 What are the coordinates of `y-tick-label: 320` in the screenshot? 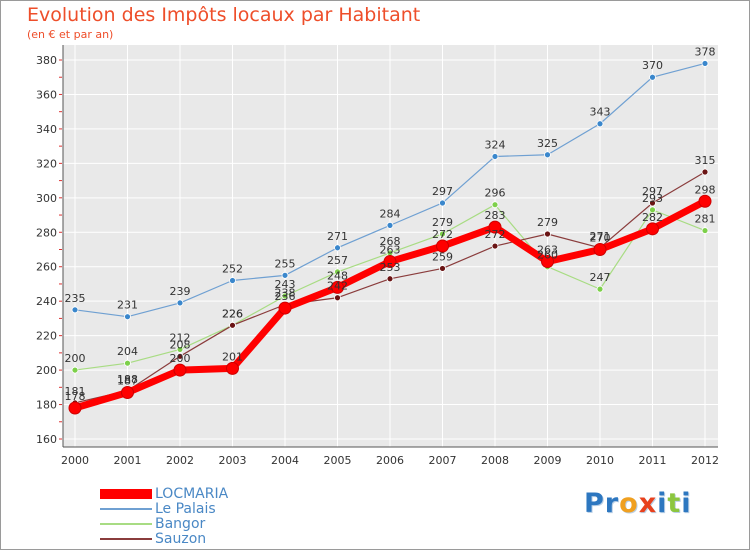 It's located at (46, 163).